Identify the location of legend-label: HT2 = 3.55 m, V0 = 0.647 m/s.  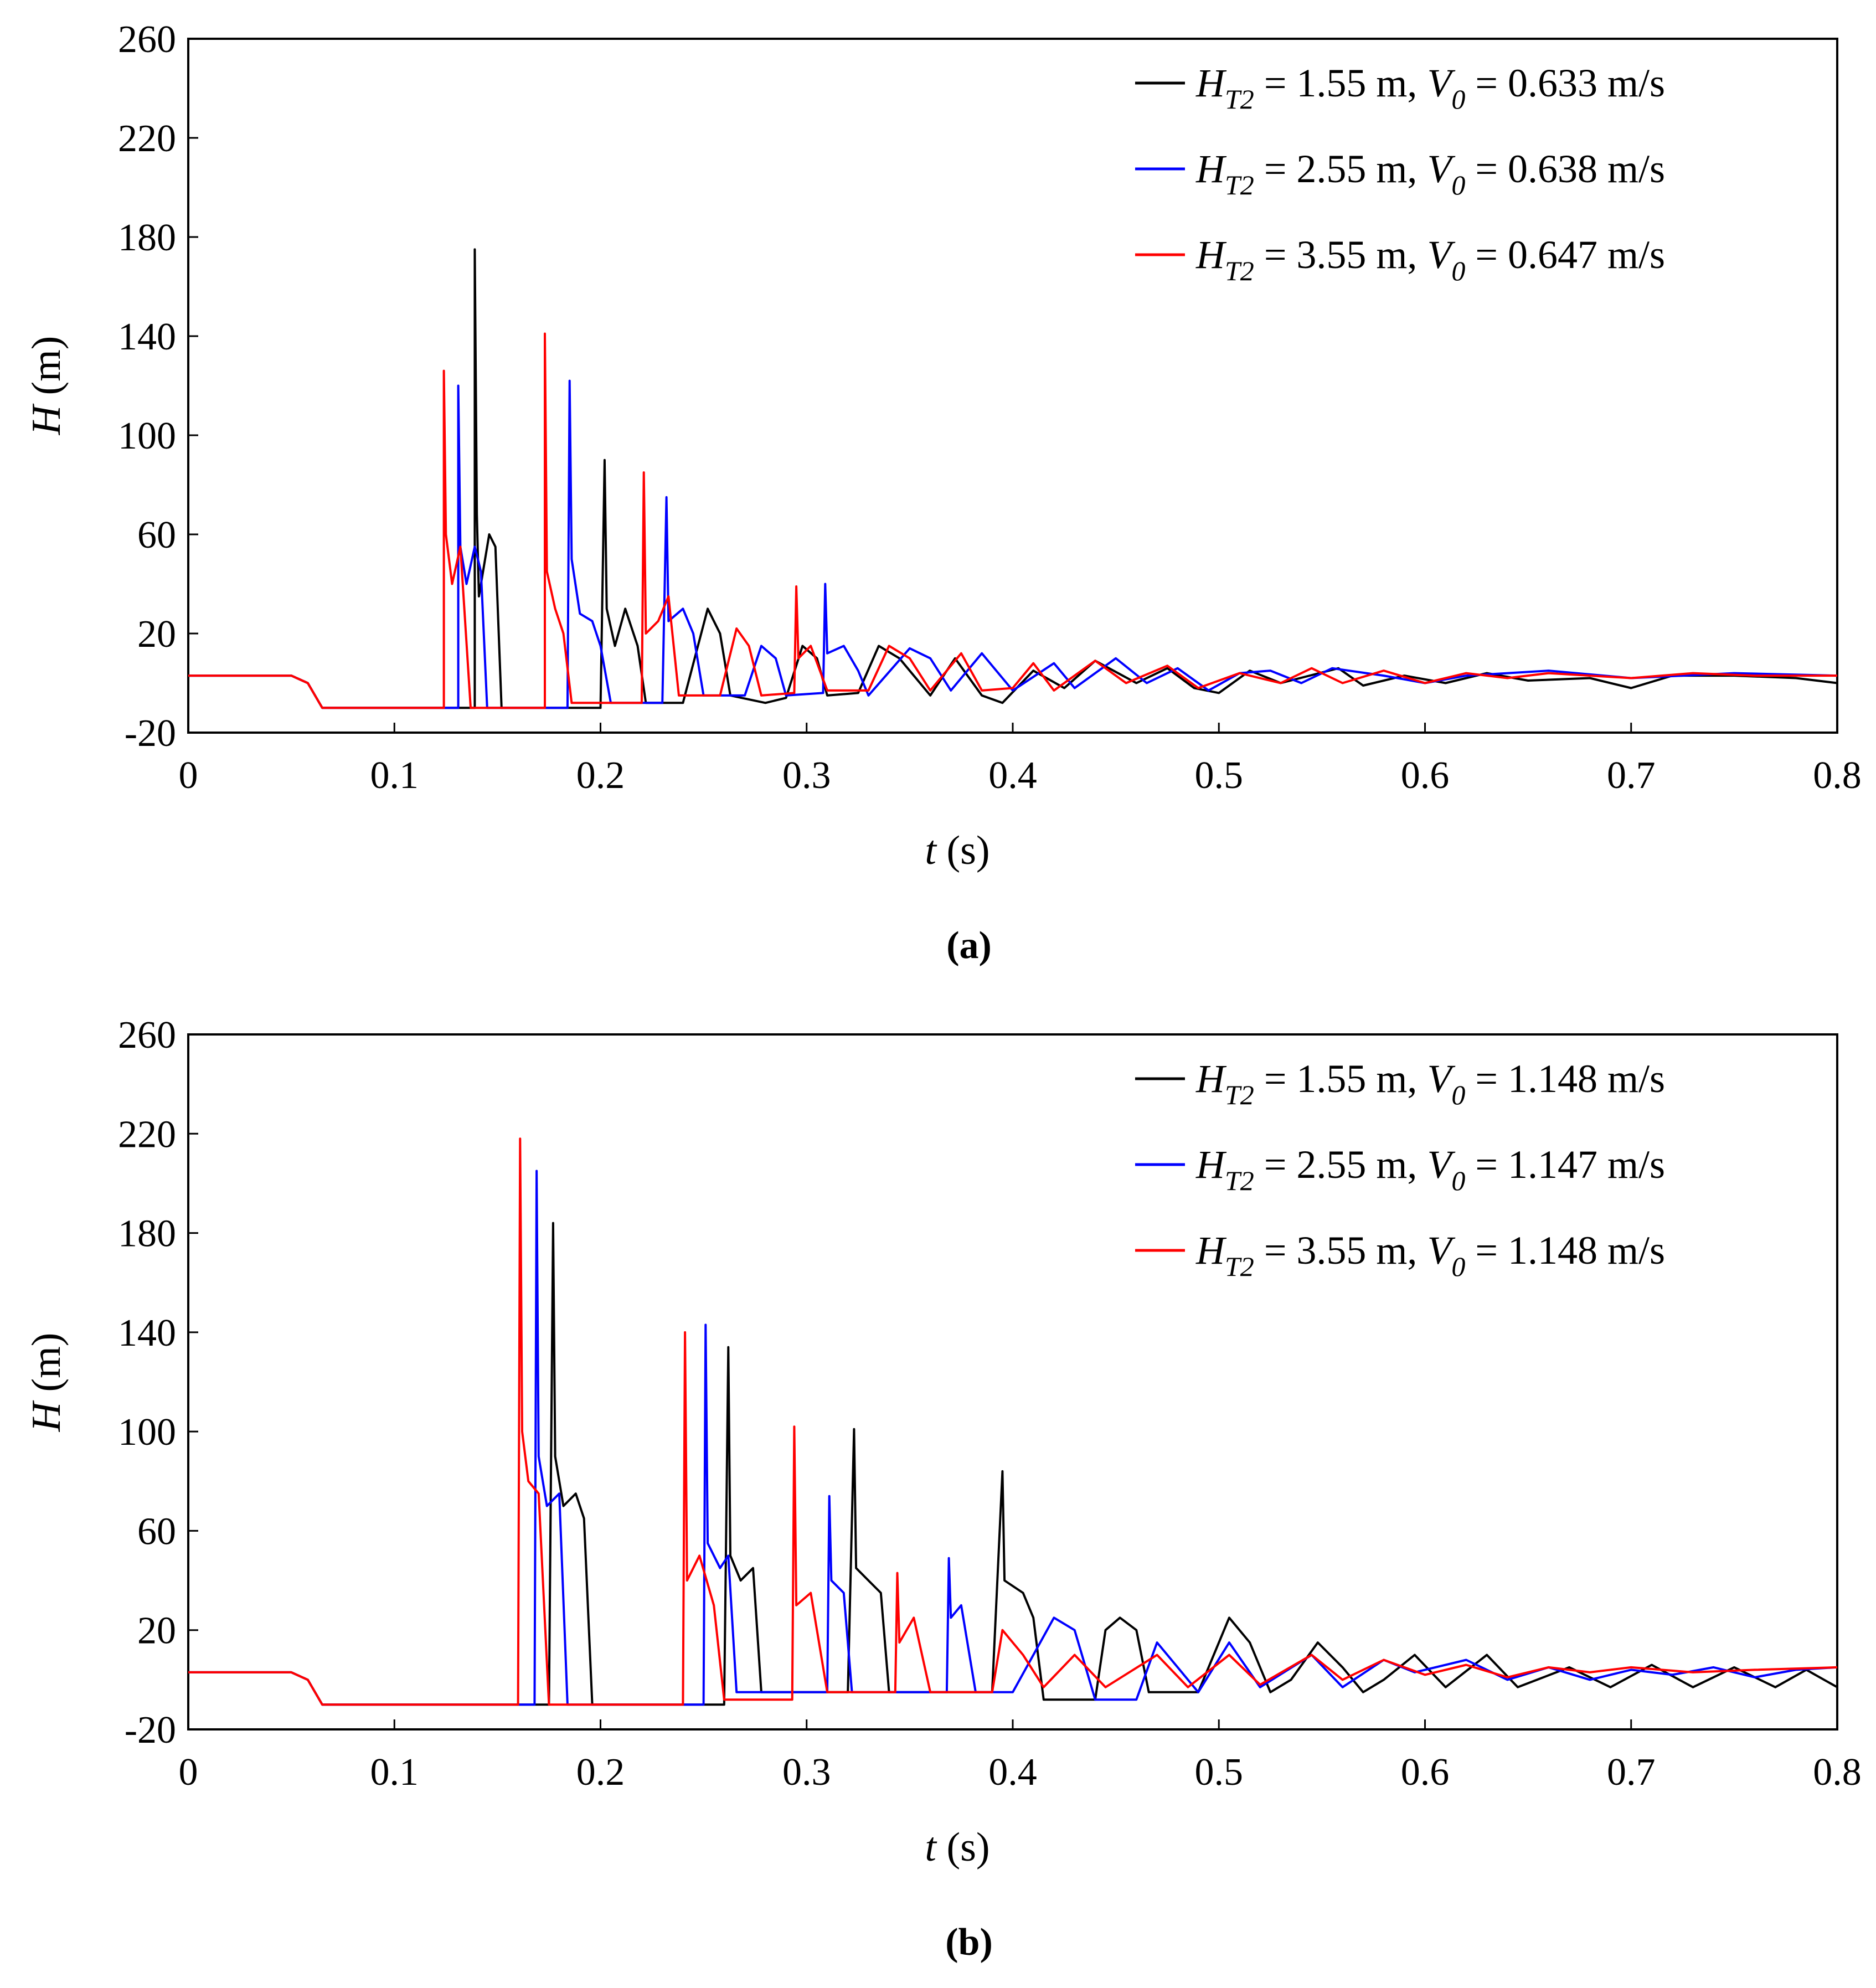
(1430, 259).